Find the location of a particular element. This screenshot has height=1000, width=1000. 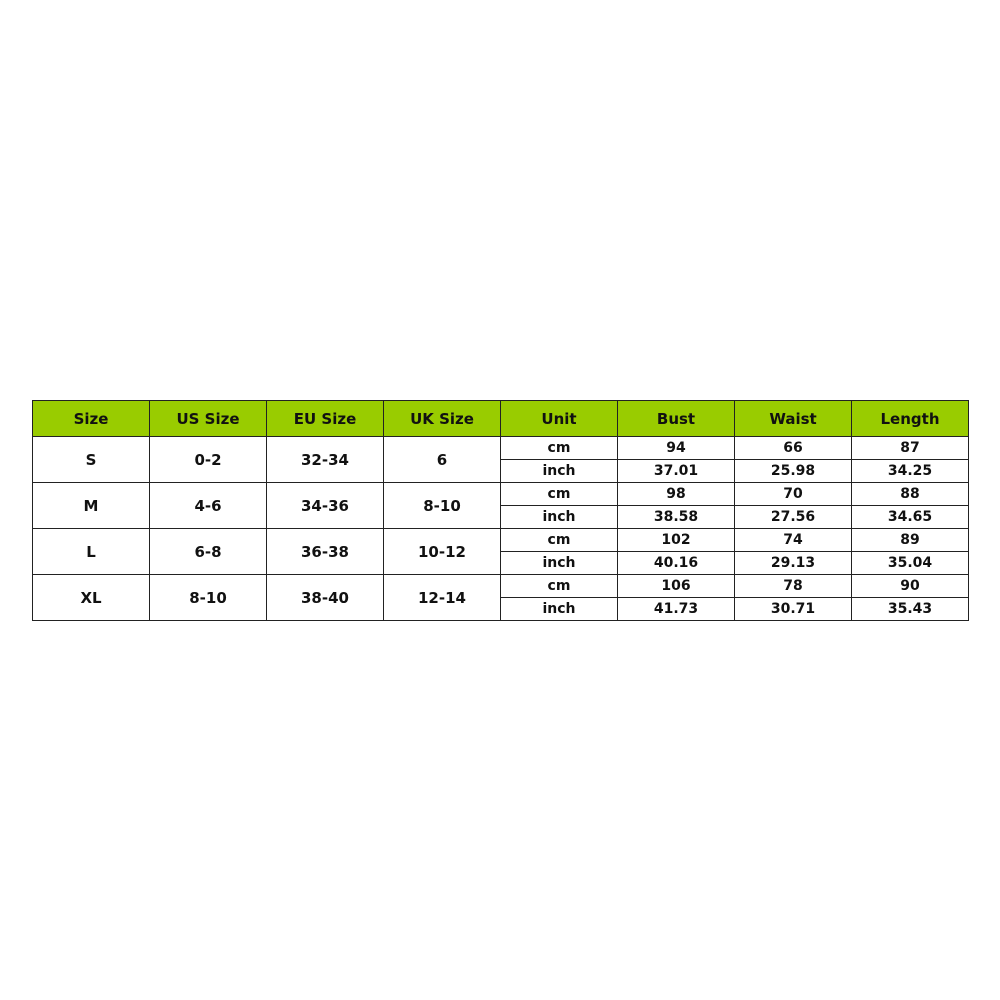

cell-uk: 12-14 is located at coordinates (442, 597).